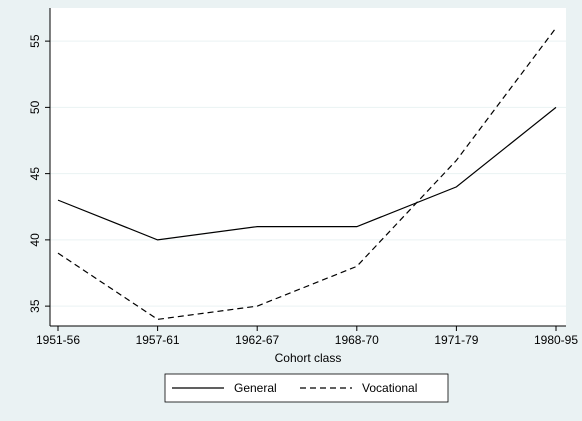  I want to click on x-tick-label: 1980-95, so click(556, 340).